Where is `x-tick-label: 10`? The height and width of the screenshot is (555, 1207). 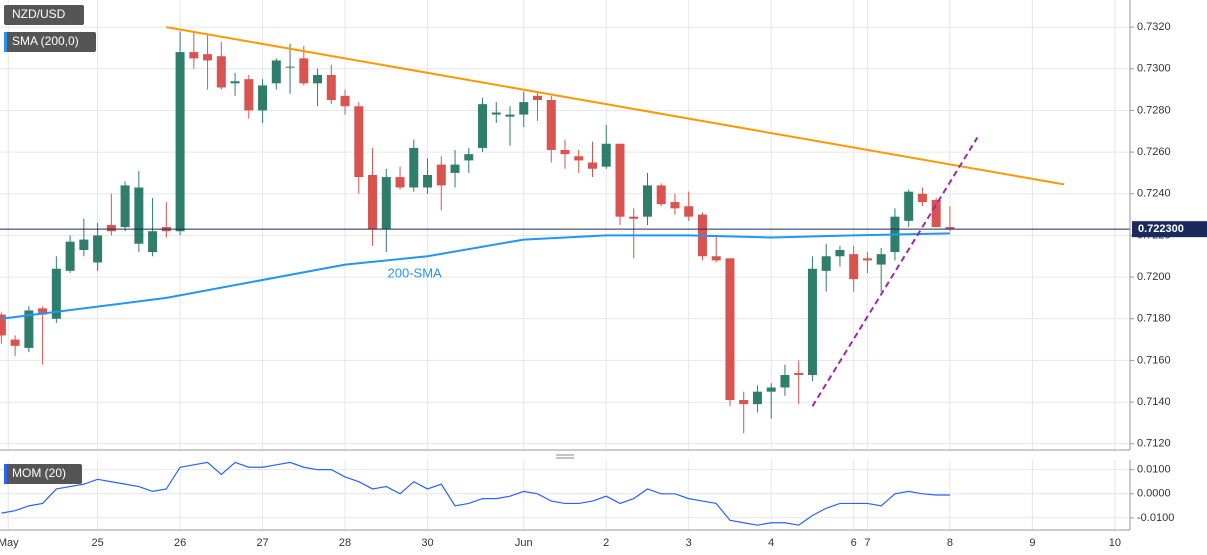
x-tick-label: 10 is located at coordinates (1115, 543).